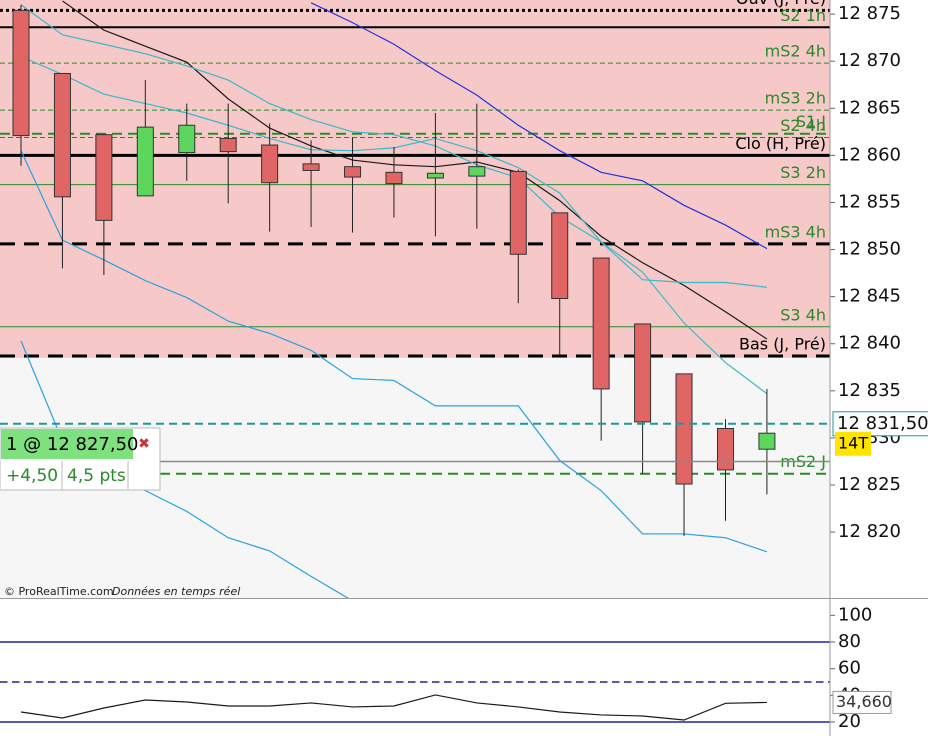 The height and width of the screenshot is (736, 928). Describe the element at coordinates (869, 484) in the screenshot. I see `y-tick-label: 12 825` at that location.